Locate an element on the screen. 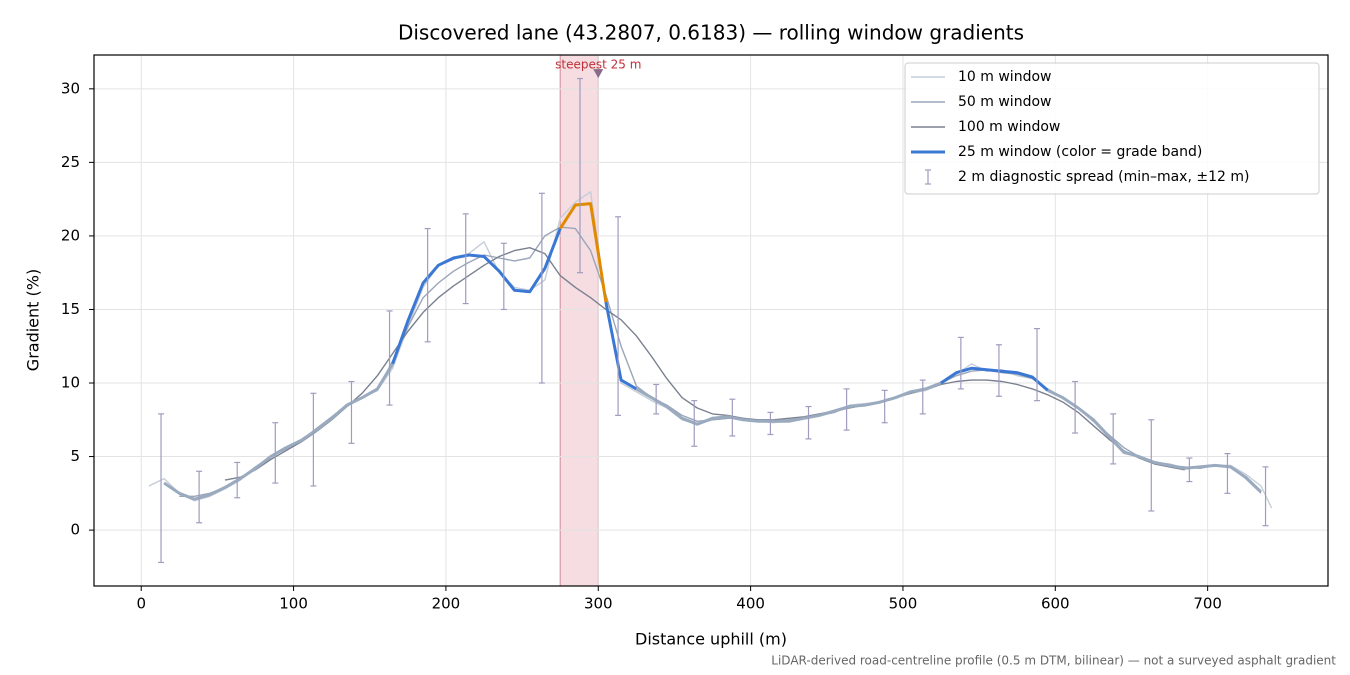  x-tick-label: 300 is located at coordinates (598, 604).